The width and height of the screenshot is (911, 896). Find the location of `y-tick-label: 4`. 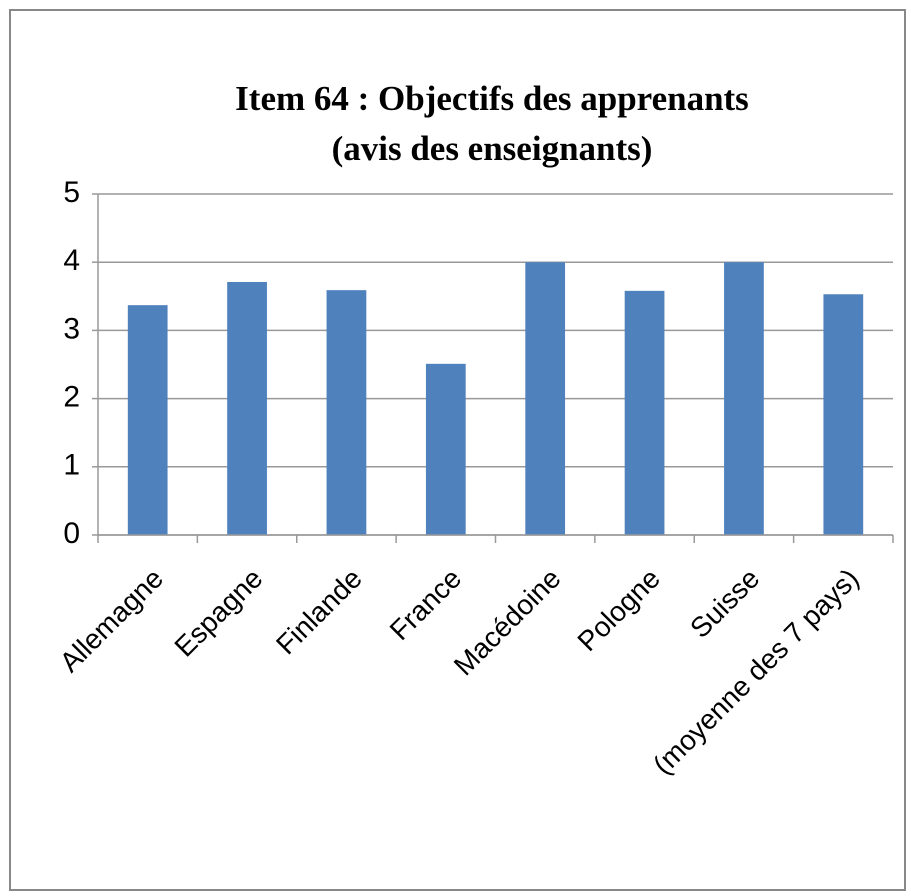

y-tick-label: 4 is located at coordinates (71, 260).